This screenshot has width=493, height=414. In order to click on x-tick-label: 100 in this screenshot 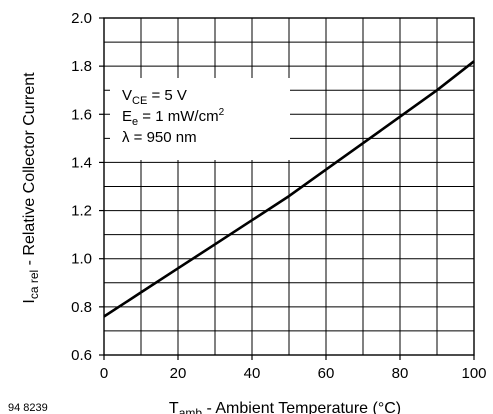, I will do `click(473, 373)`.